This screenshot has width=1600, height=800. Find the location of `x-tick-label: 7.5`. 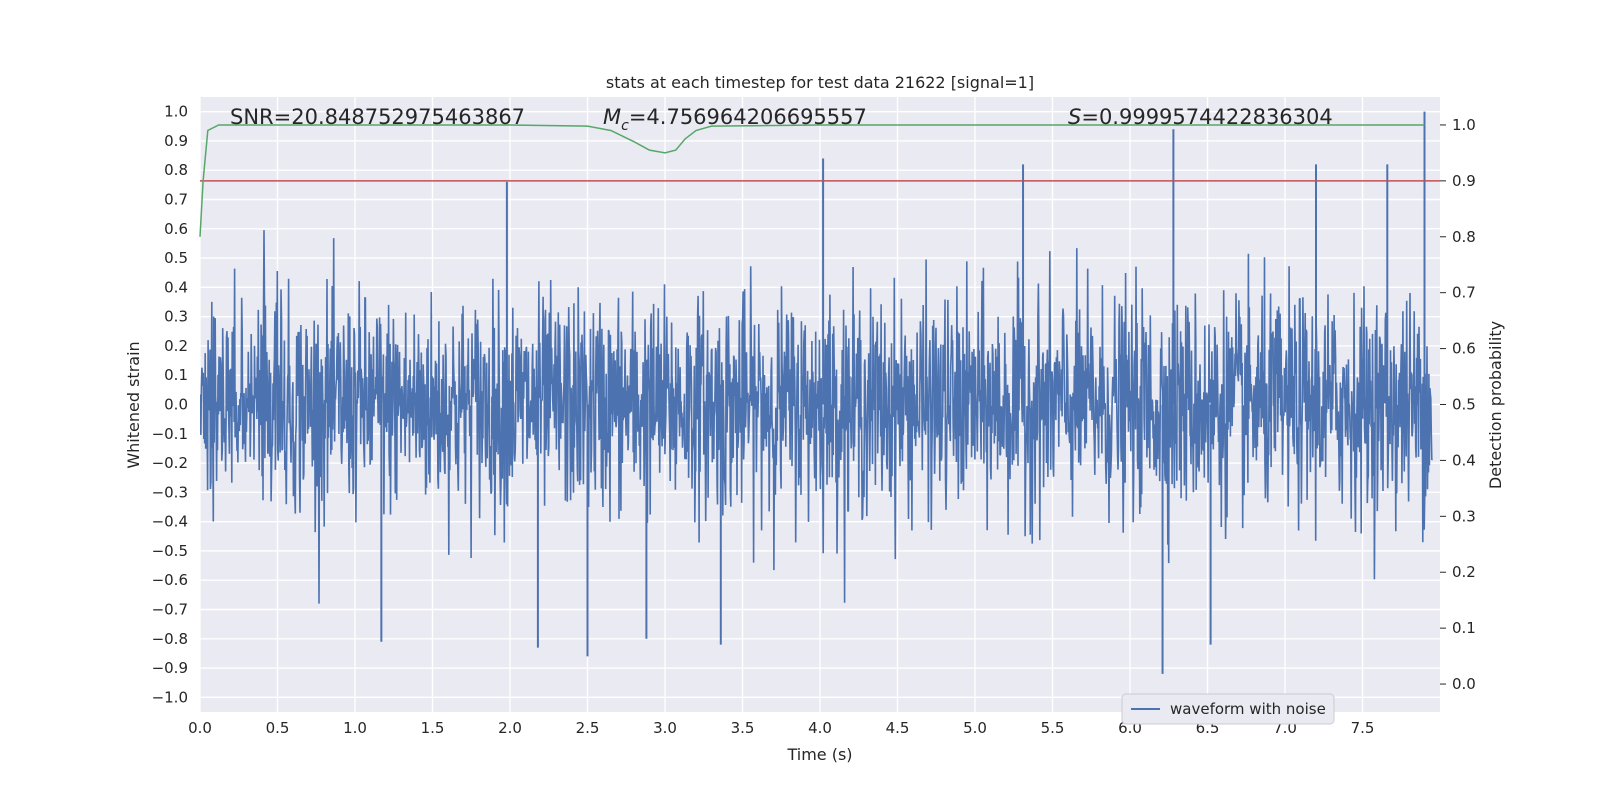

x-tick-label: 7.5 is located at coordinates (1363, 728).